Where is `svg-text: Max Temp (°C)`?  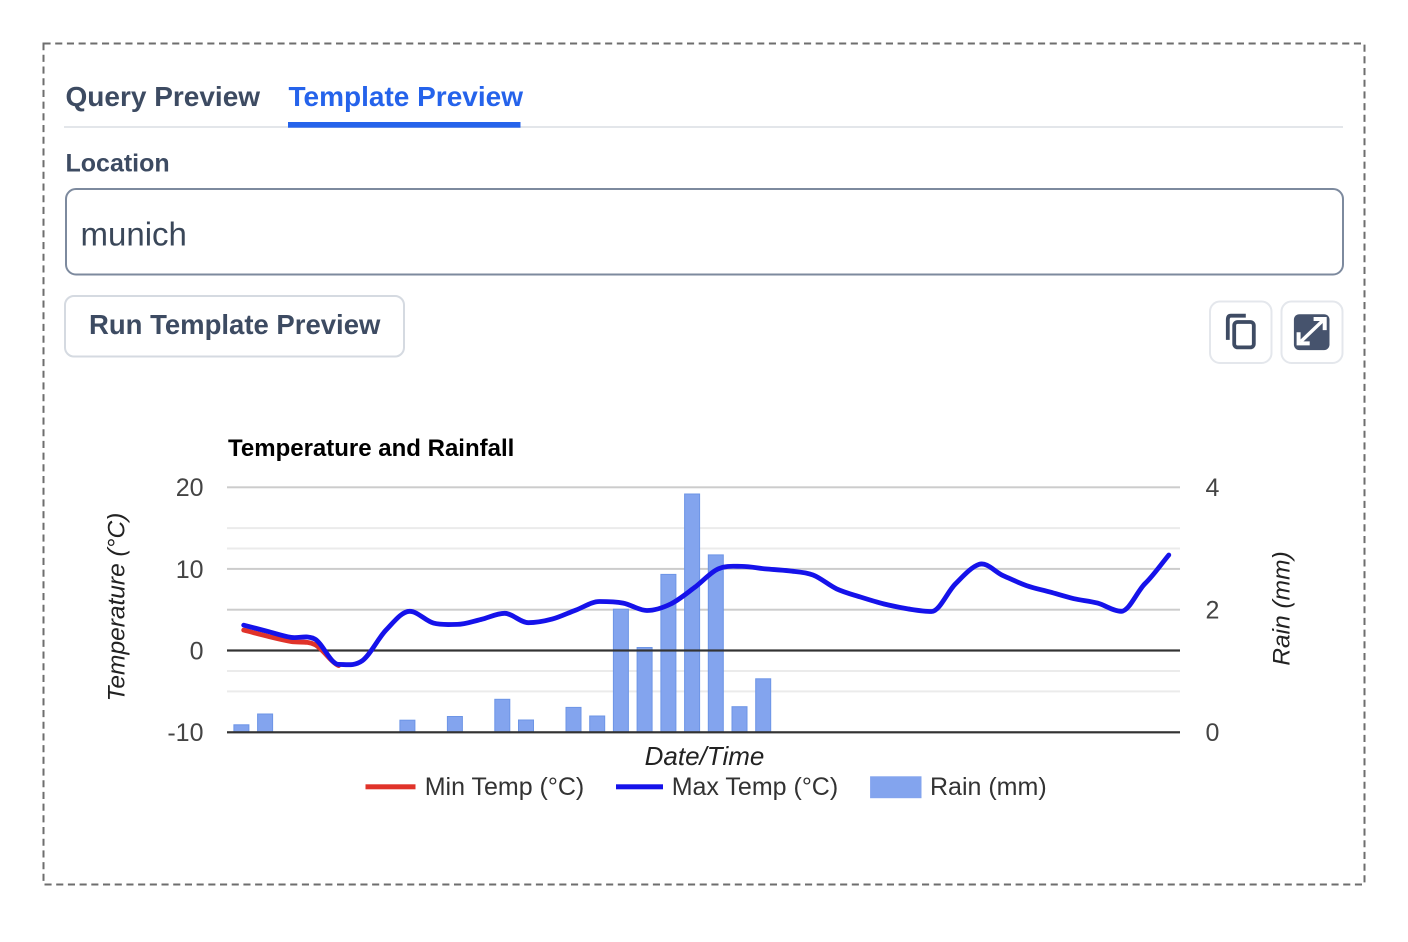 svg-text: Max Temp (°C) is located at coordinates (755, 787).